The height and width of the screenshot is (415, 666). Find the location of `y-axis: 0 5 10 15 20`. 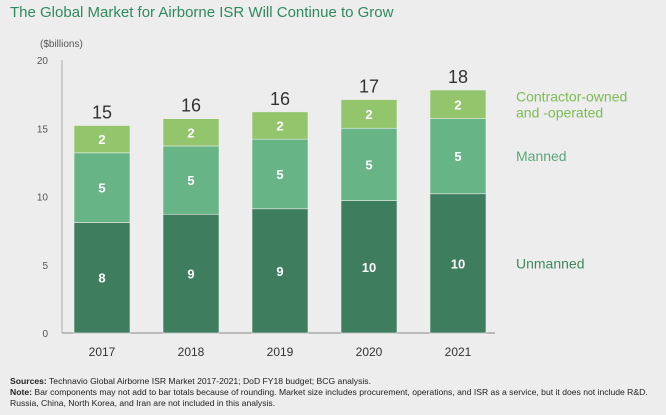

y-axis: 0 5 10 15 20 is located at coordinates (50, 198).